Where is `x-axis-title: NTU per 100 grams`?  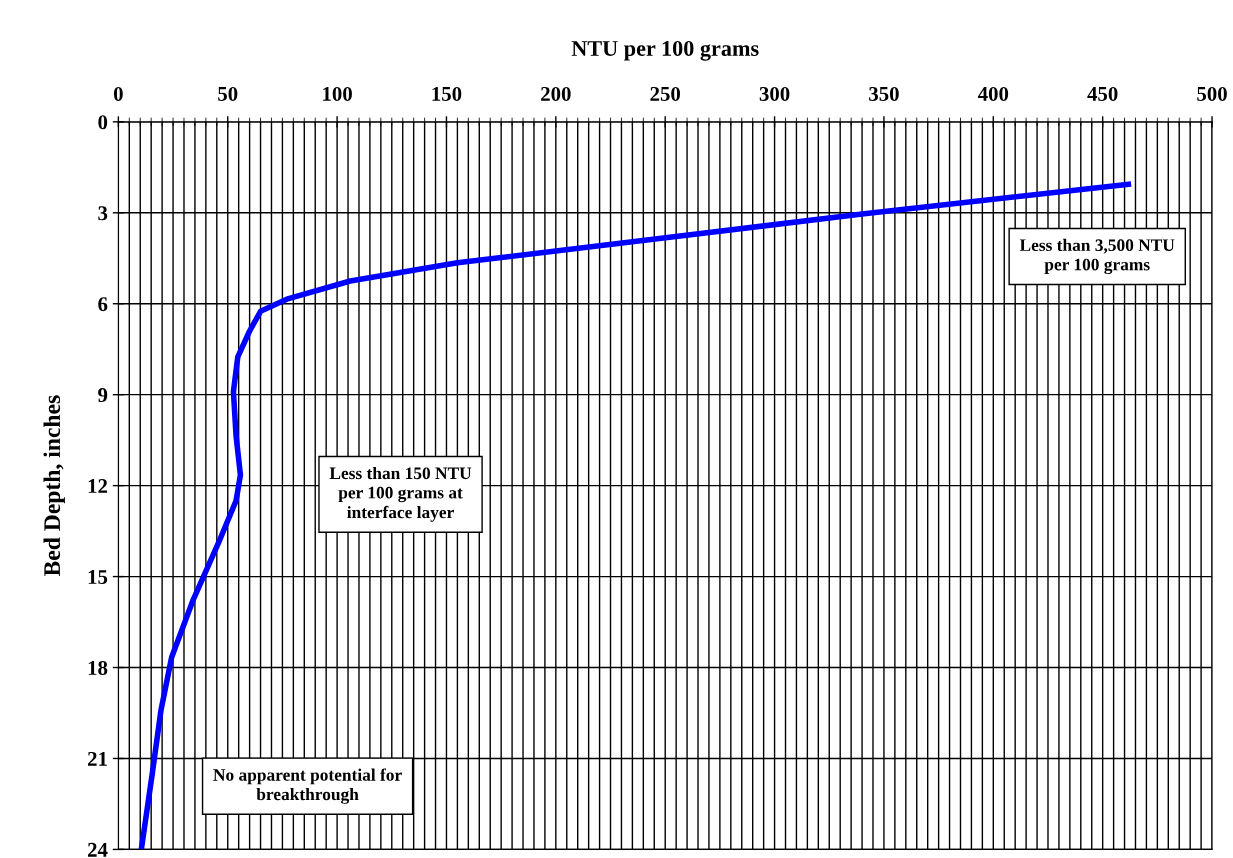
x-axis-title: NTU per 100 grams is located at coordinates (665, 50).